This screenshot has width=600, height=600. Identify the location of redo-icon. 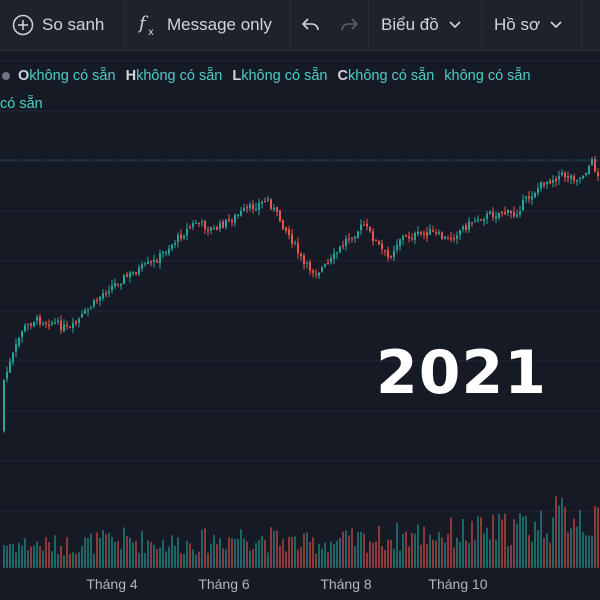
(349, 25).